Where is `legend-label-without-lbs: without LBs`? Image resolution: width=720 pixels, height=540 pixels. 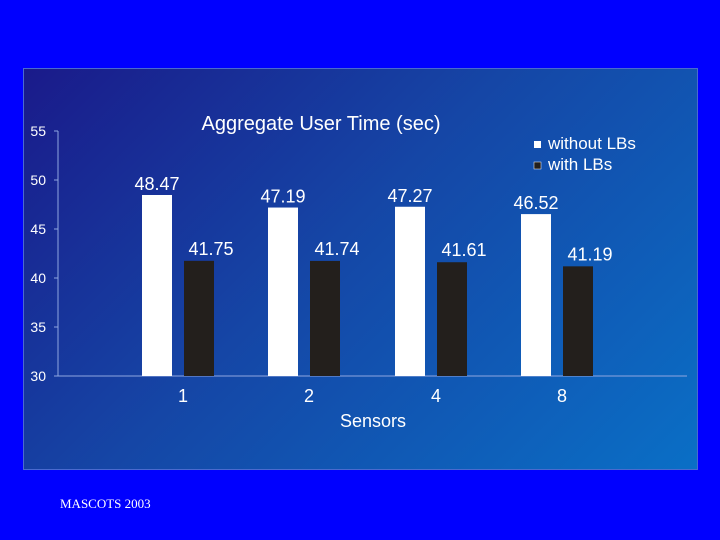 legend-label-without-lbs: without LBs is located at coordinates (591, 143).